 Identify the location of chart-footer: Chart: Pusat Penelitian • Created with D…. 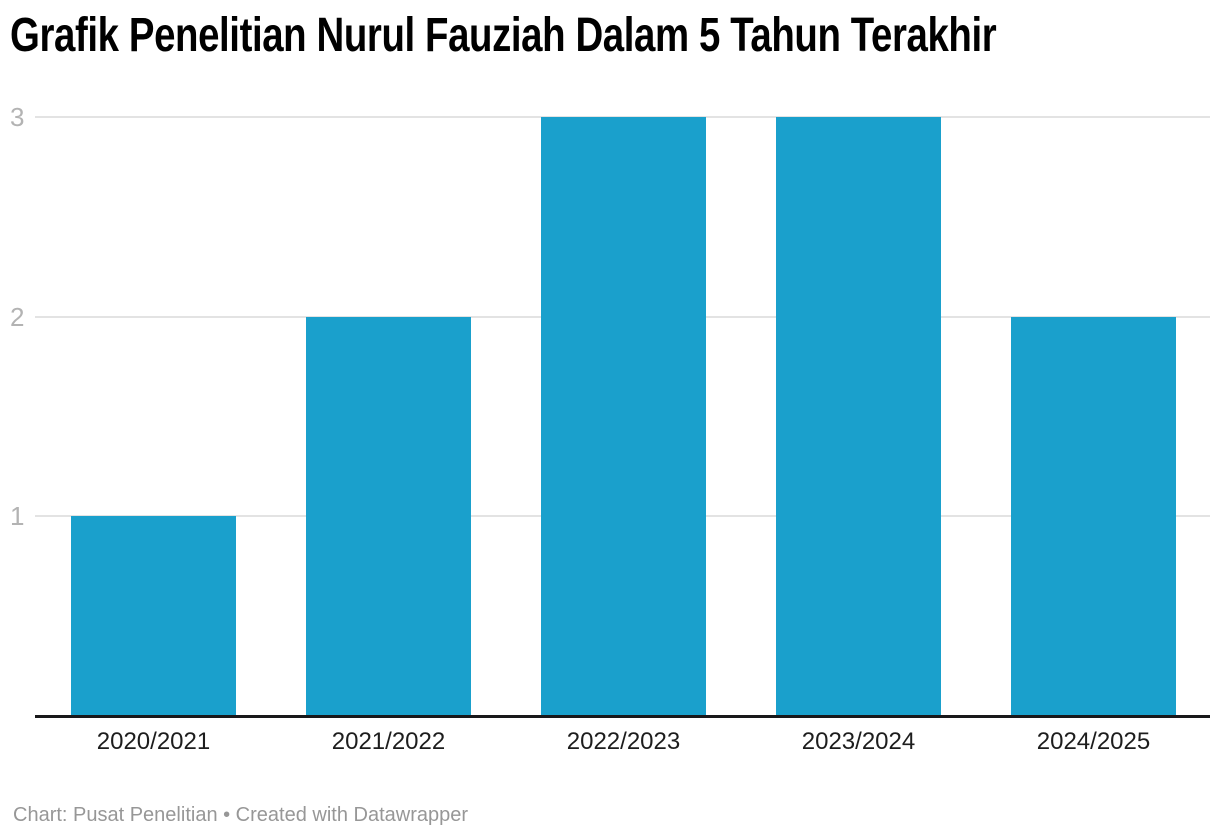
(241, 815).